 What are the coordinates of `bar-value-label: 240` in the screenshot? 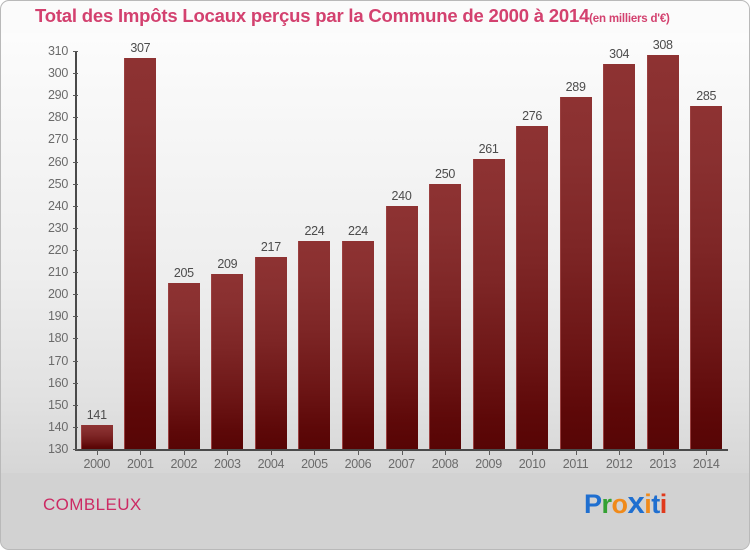 It's located at (401, 195).